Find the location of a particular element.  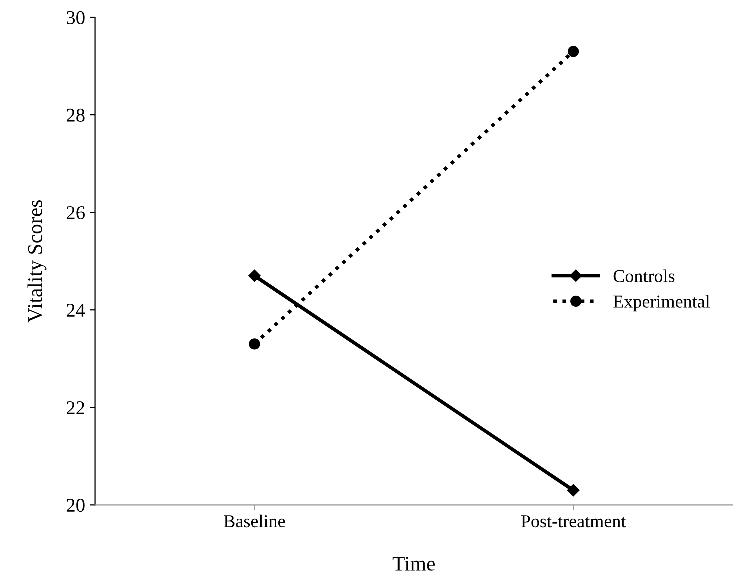

y-tick-label: 20 is located at coordinates (75, 505).